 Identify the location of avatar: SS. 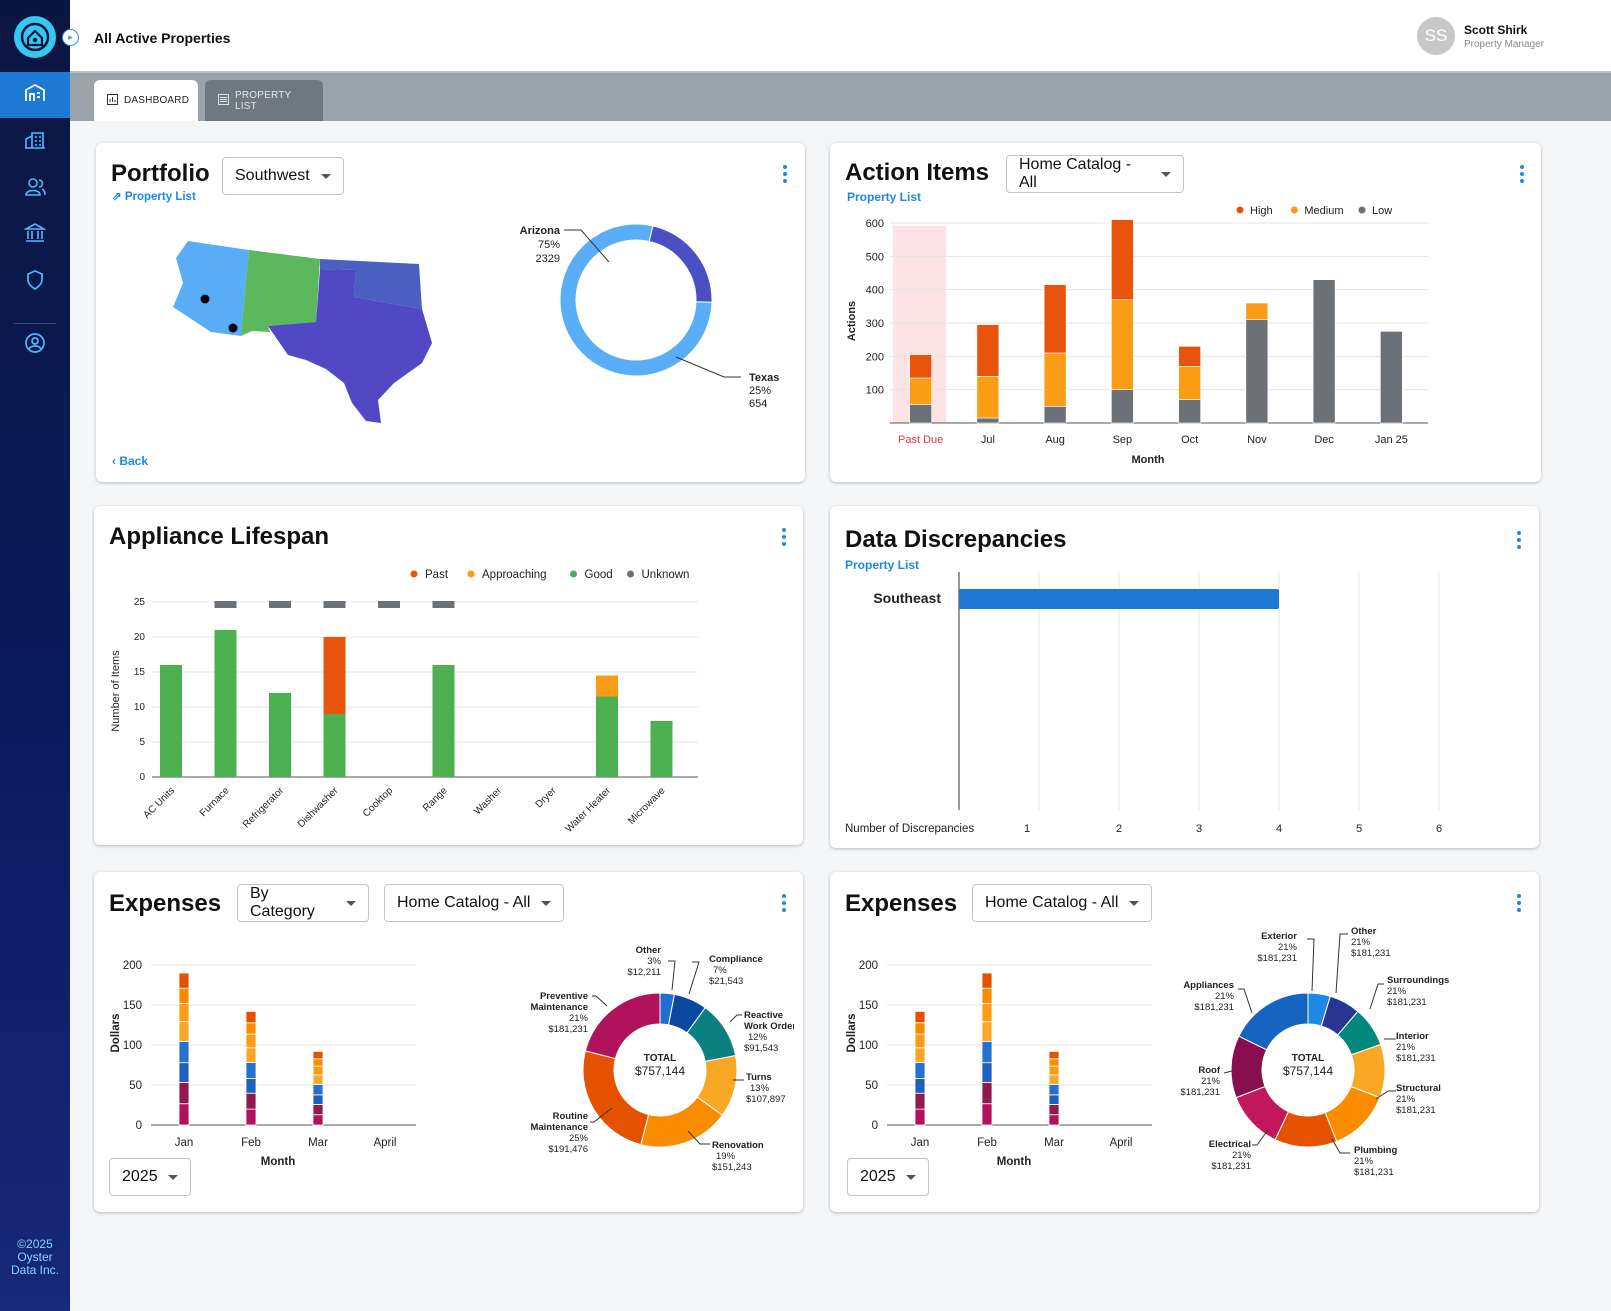
(1436, 36).